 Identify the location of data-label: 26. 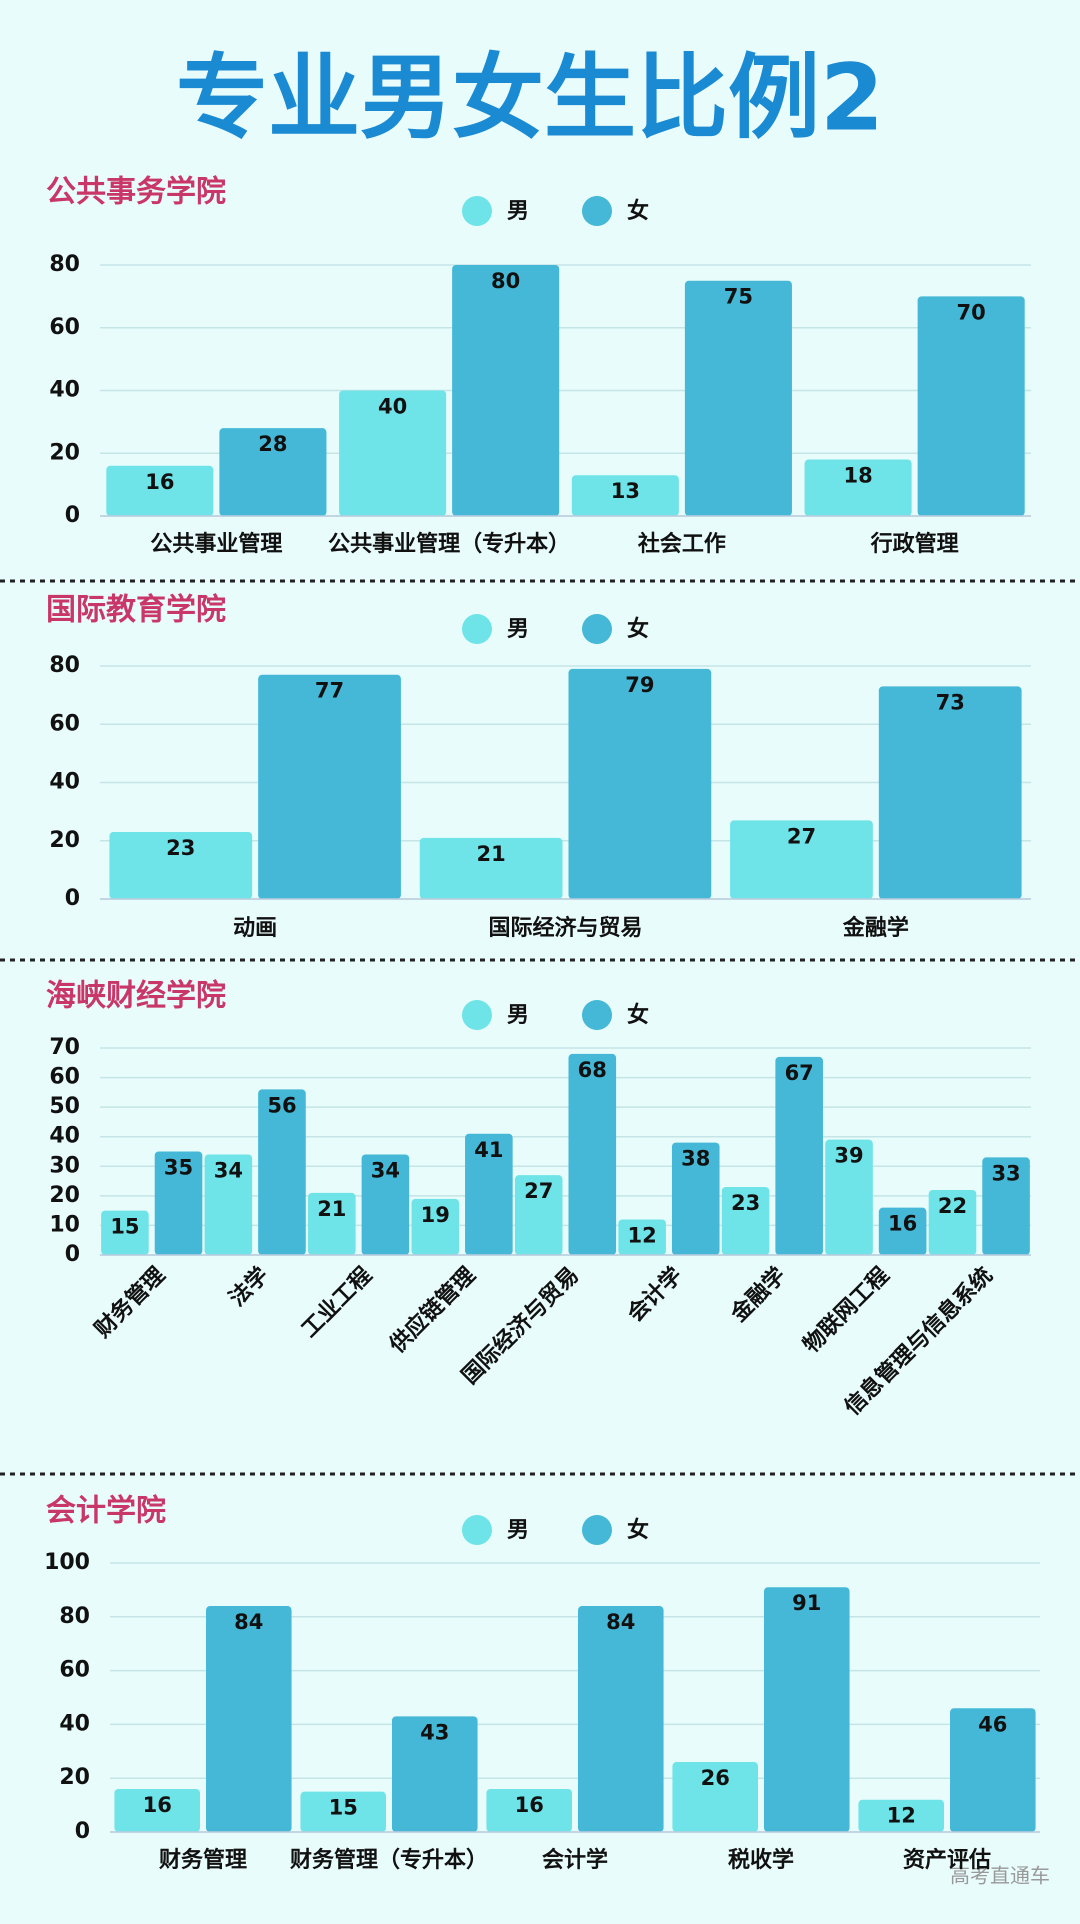
(715, 1778).